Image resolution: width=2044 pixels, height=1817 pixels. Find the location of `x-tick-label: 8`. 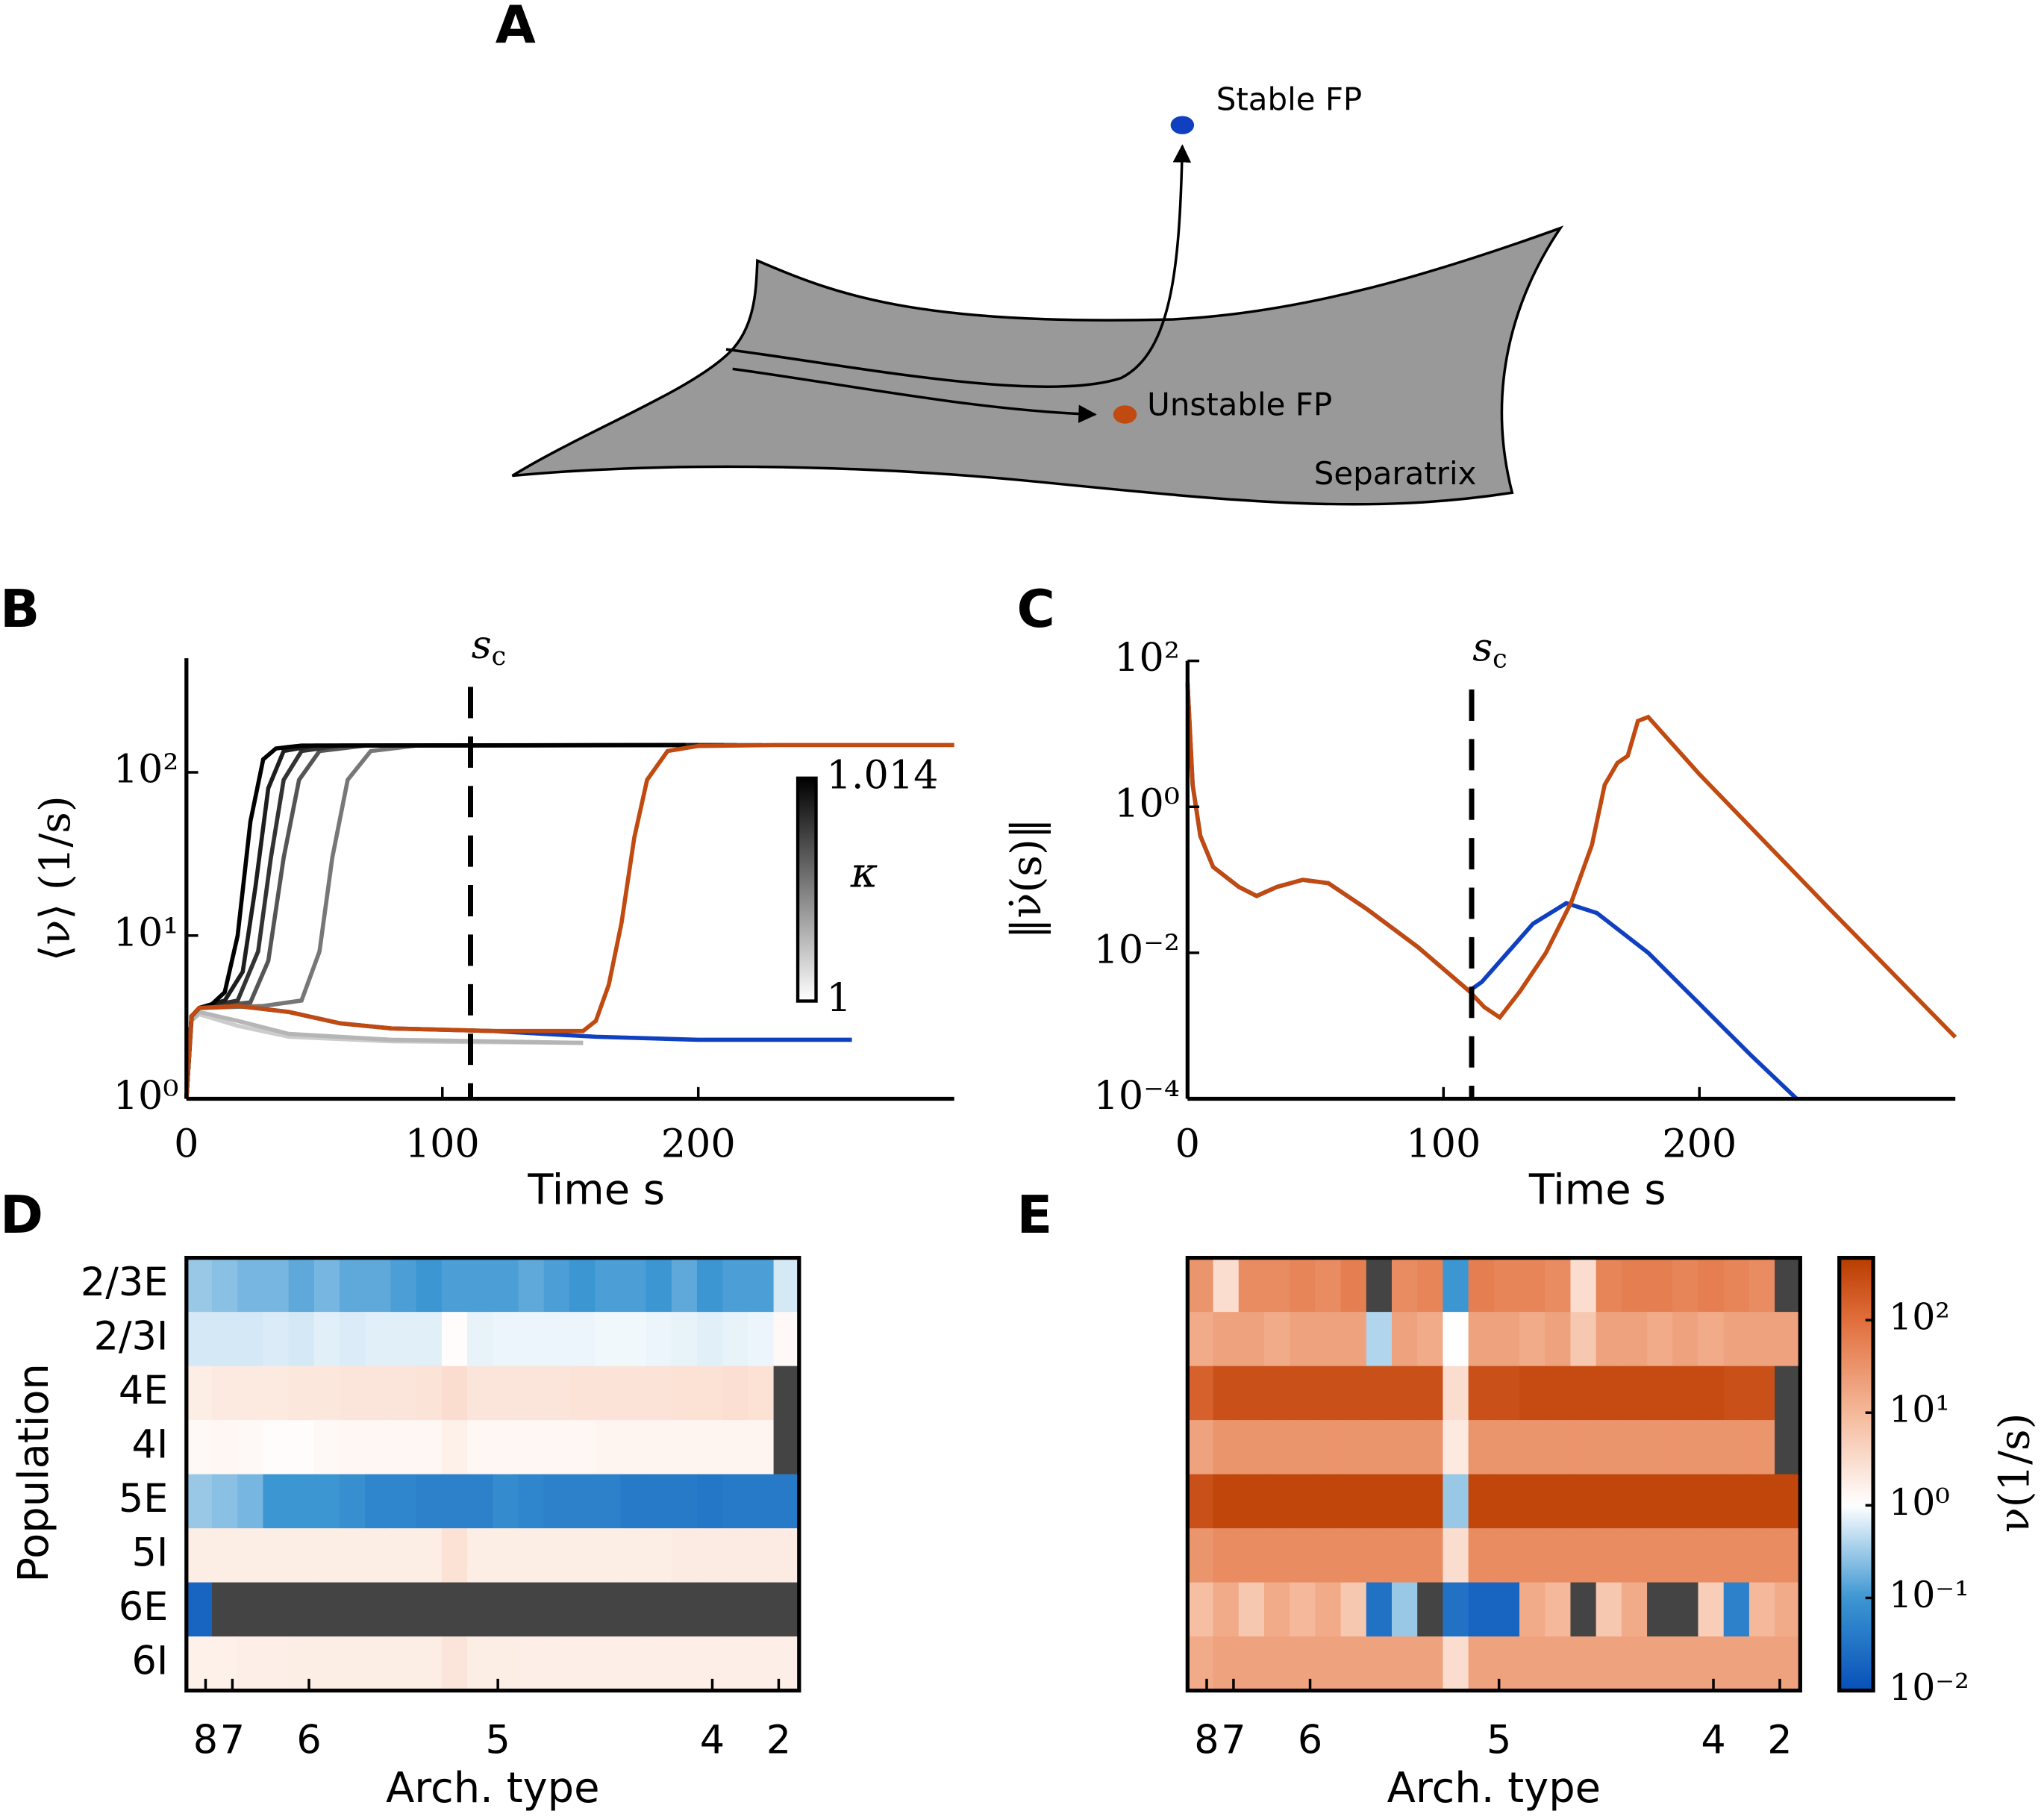

x-tick-label: 8 is located at coordinates (206, 1740).